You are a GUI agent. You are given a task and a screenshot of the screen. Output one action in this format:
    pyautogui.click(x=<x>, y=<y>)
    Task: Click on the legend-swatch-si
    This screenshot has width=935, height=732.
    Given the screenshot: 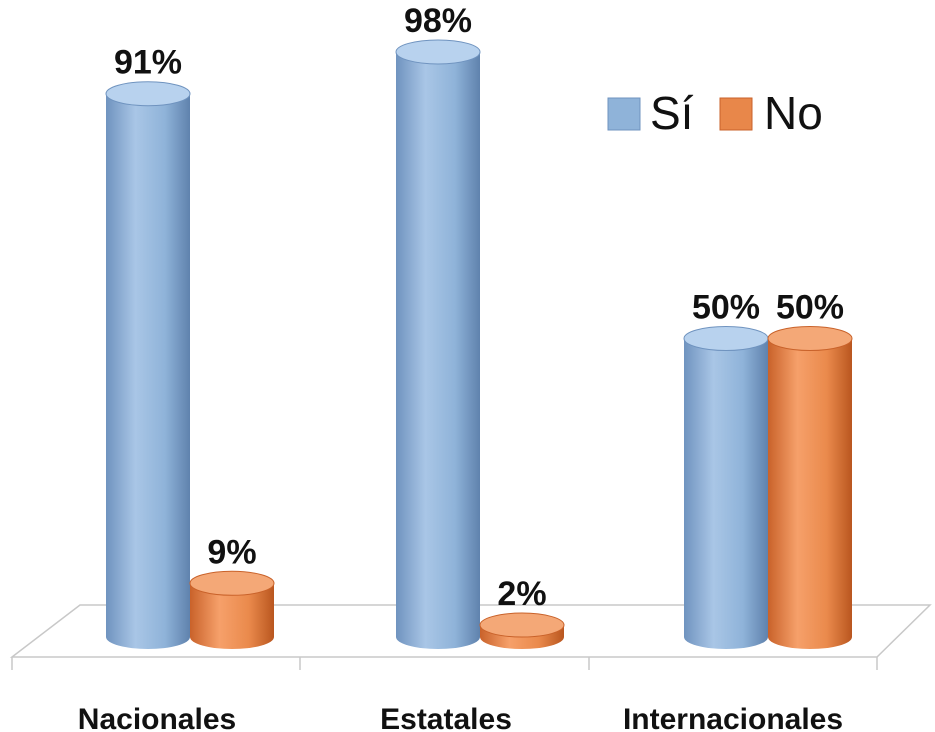 What is the action you would take?
    pyautogui.click(x=624, y=114)
    